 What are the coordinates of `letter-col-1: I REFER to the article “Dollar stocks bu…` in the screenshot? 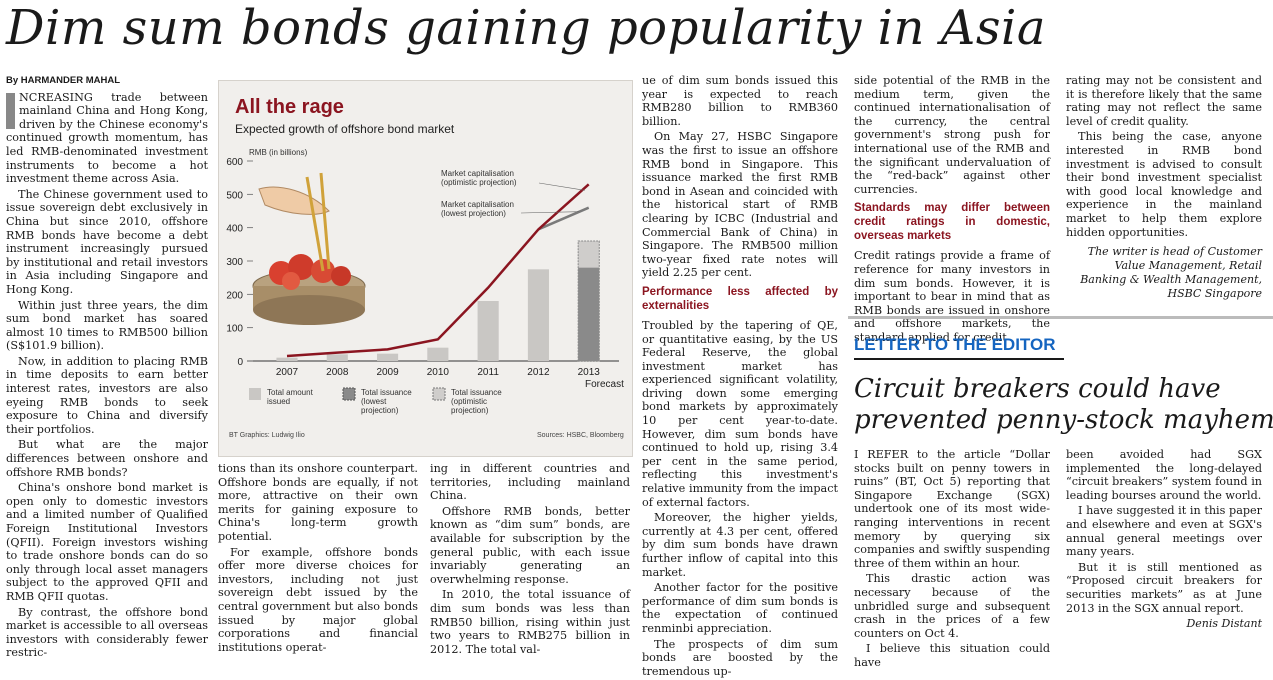 It's located at (952, 560).